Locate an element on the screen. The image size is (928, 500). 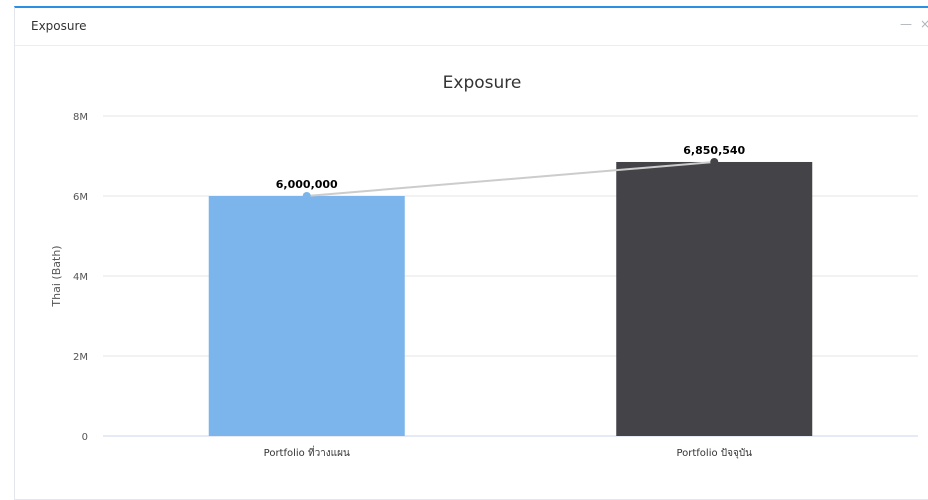
chart-title: Exposure is located at coordinates (482, 83).